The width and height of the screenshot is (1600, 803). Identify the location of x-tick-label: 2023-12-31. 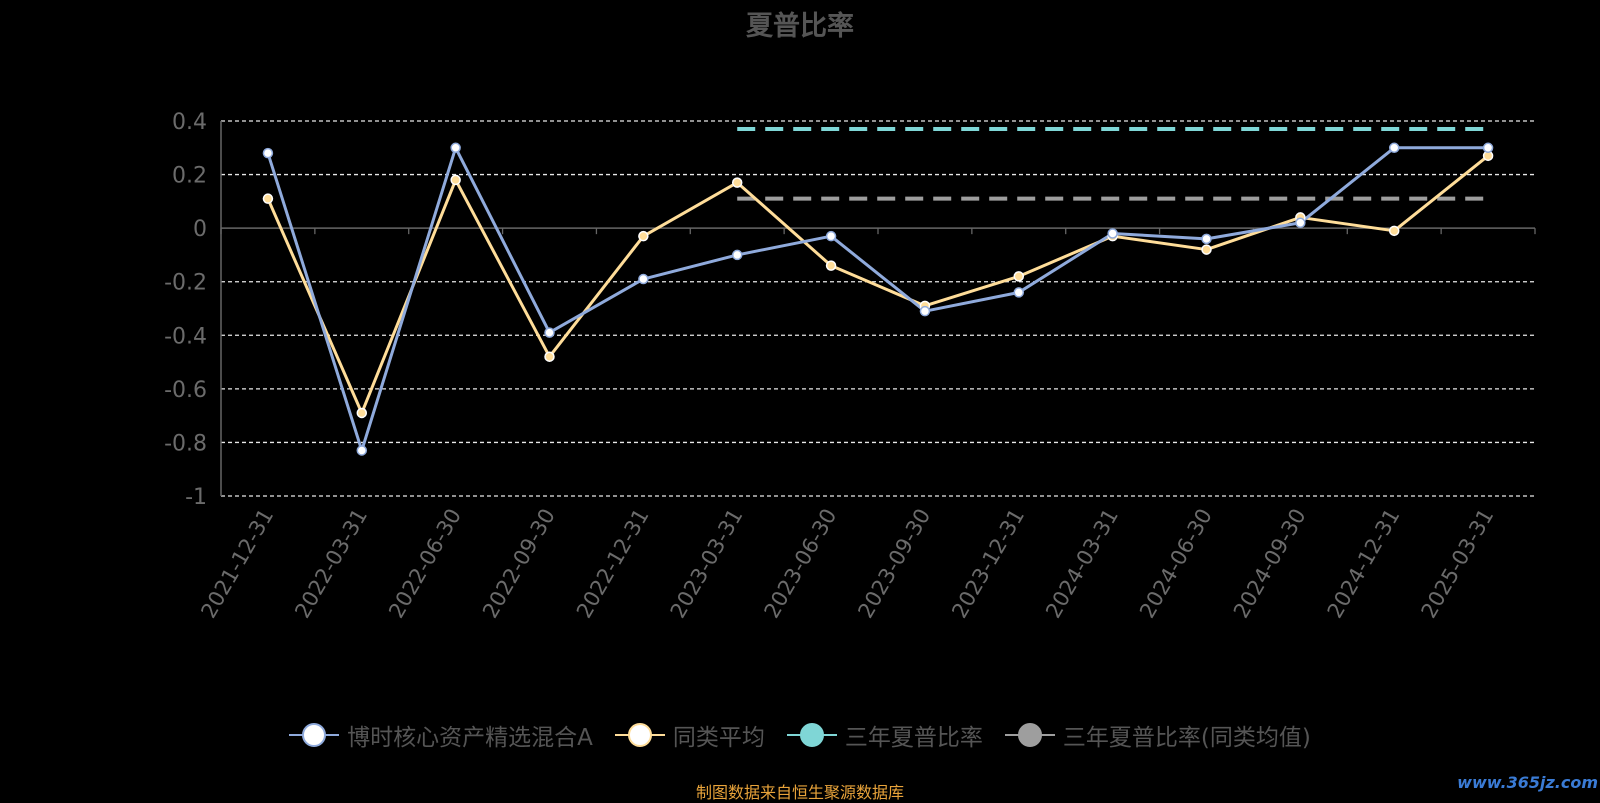
(988, 564).